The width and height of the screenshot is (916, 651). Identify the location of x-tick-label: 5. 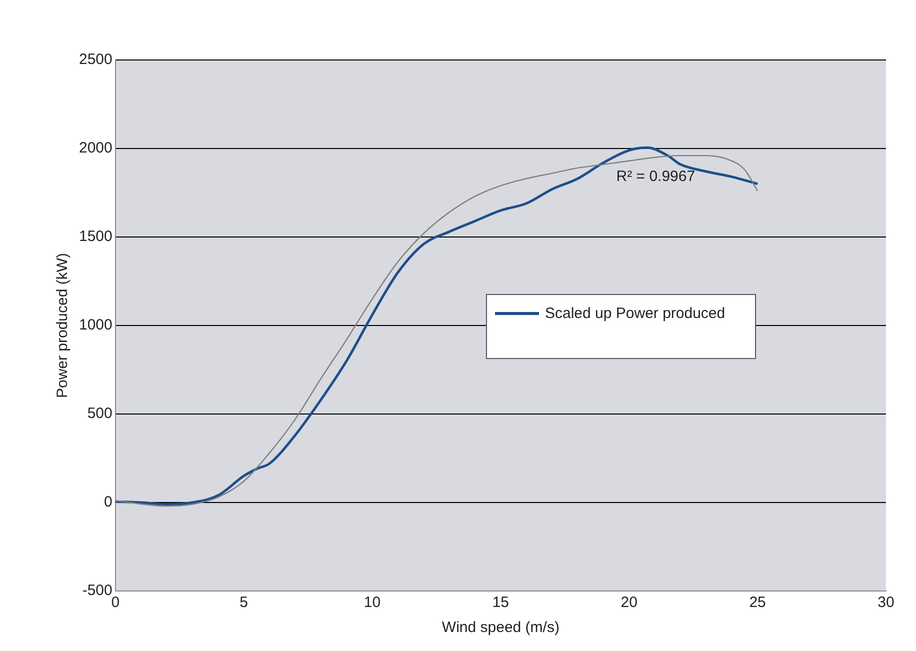
(244, 603).